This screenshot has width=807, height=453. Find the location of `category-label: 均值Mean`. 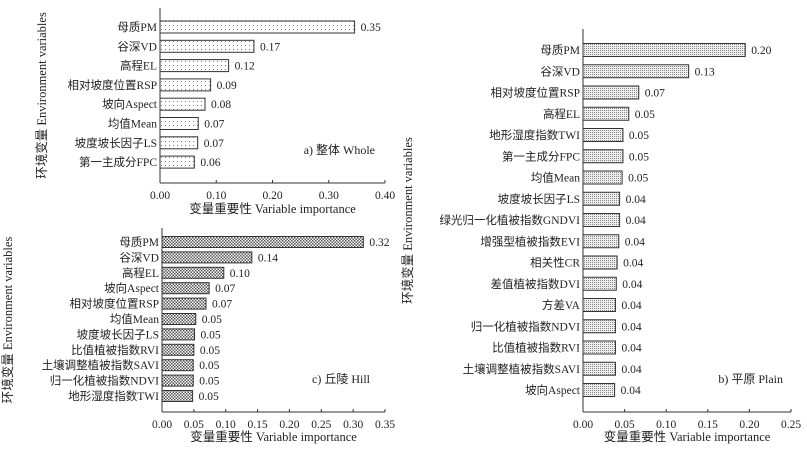

category-label: 均值Mean is located at coordinates (132, 124).